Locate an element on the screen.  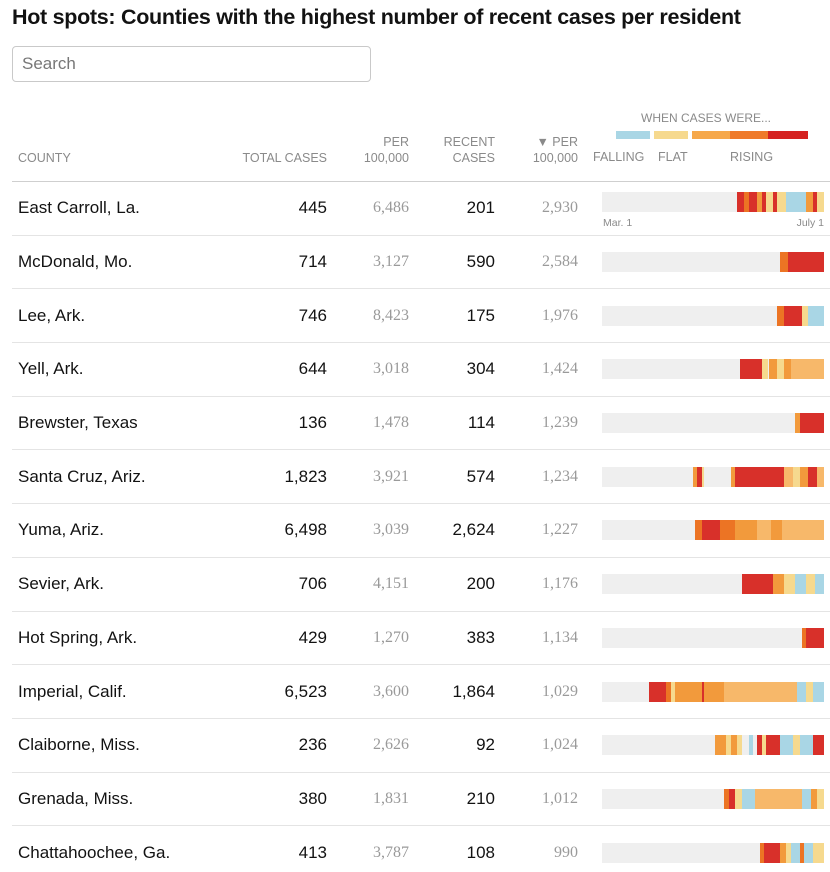
table-row: Sevier, Ark. 706 4,151 200 1,176 is located at coordinates (421, 585).